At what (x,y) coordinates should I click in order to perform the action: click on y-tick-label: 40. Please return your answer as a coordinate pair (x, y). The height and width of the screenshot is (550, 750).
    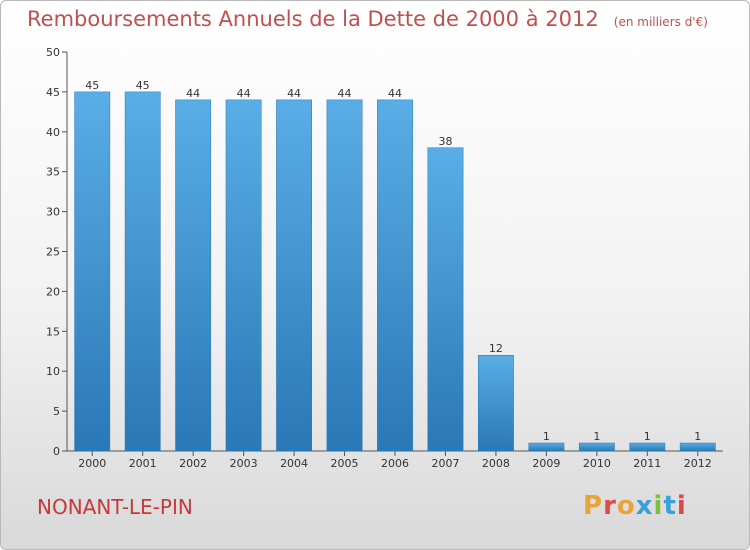
    Looking at the image, I should click on (53, 132).